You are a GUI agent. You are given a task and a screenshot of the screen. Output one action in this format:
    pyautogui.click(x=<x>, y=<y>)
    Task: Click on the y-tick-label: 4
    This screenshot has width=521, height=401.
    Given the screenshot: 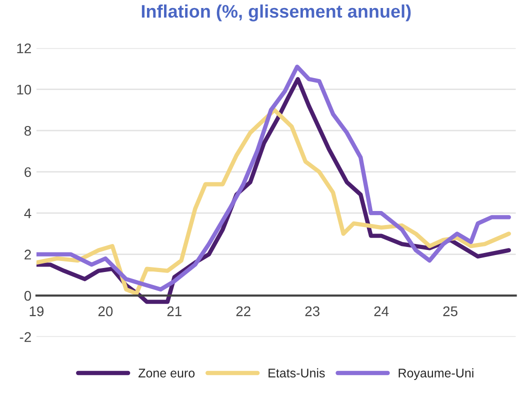 What is the action you would take?
    pyautogui.click(x=28, y=213)
    